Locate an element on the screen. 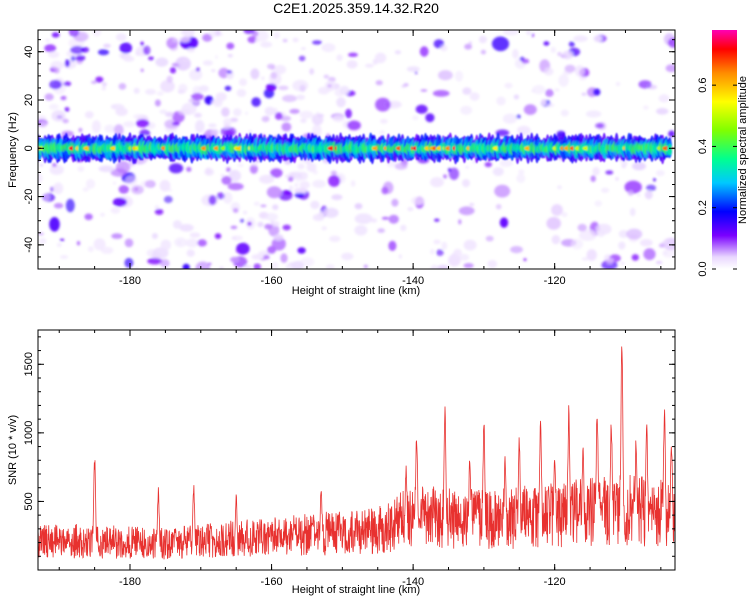 This screenshot has width=750, height=600. colorbar-tick-label: 0.2 is located at coordinates (703, 207).